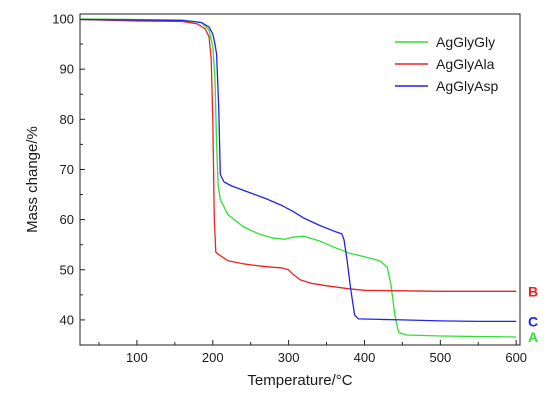  I want to click on legend-label-AgGlyAsp: AgGlyAsp, so click(467, 86).